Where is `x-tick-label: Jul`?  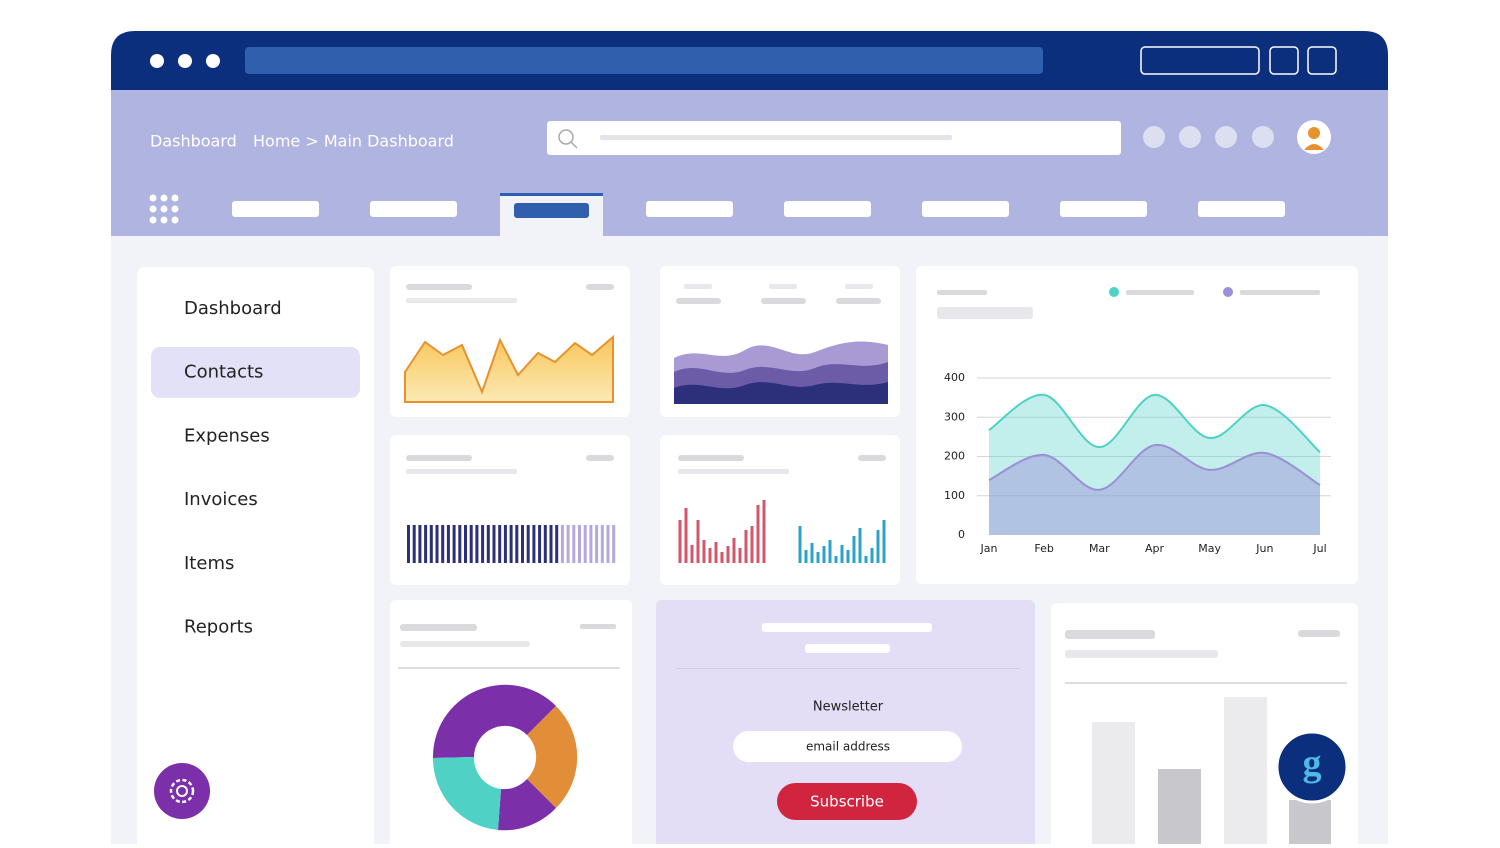 x-tick-label: Jul is located at coordinates (1319, 548).